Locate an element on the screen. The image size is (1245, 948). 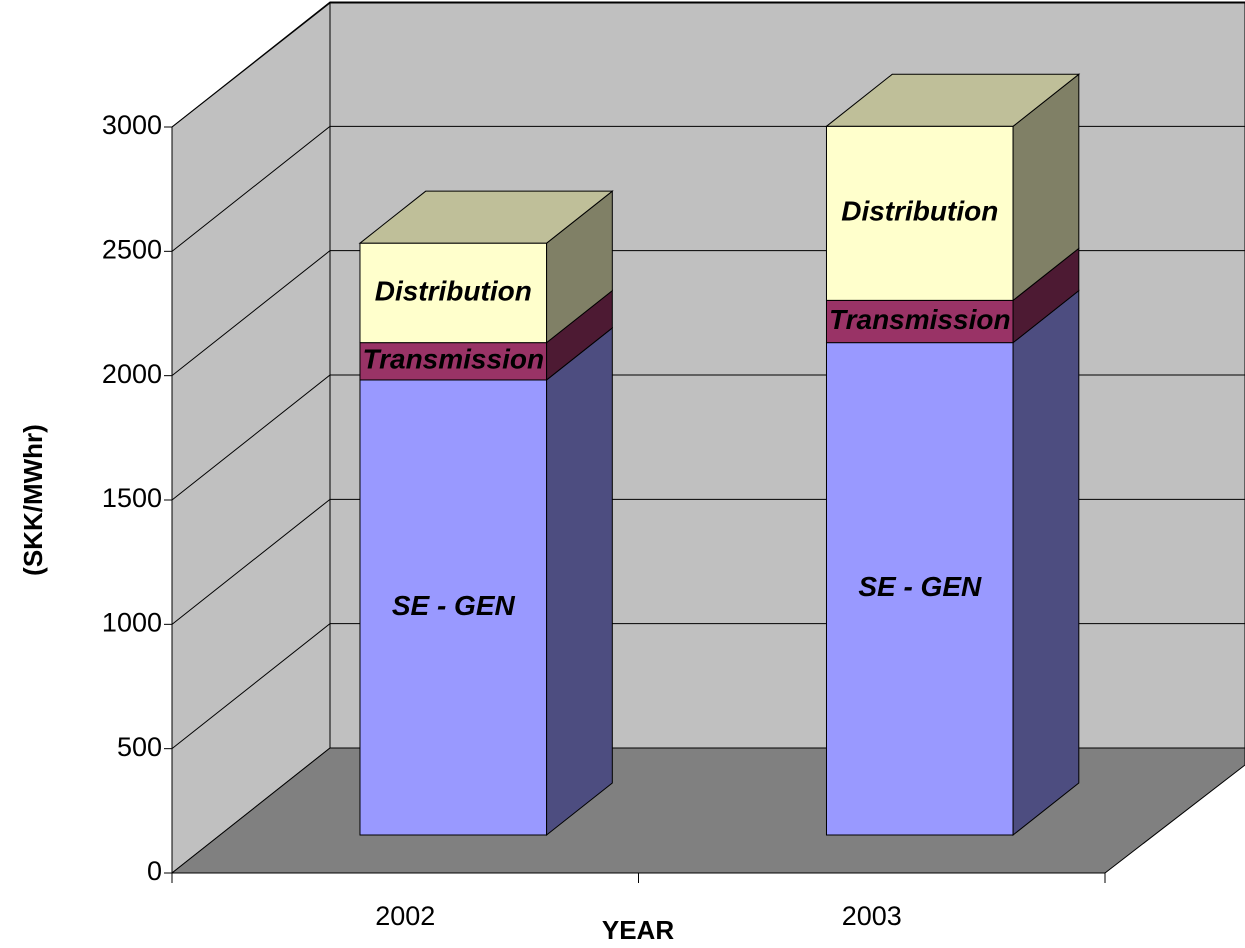
floor is located at coordinates (707, 810).